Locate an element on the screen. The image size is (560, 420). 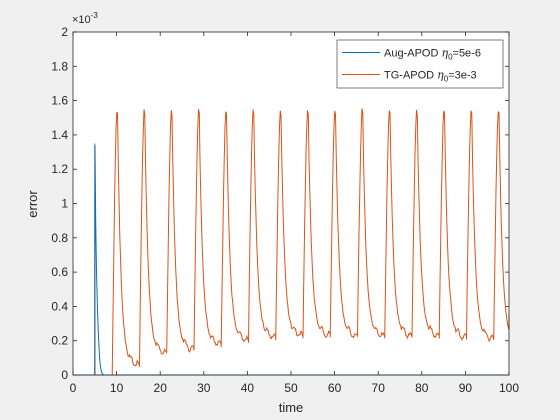
y-tick-label: 1.6 is located at coordinates (59, 101).